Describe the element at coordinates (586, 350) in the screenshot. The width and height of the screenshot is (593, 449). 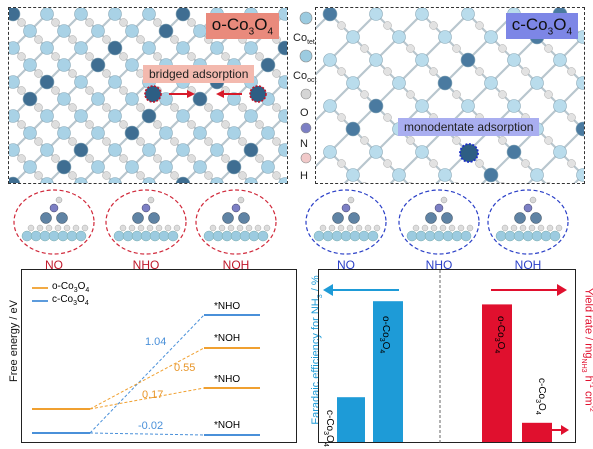
I see `yield-axis-label: Yield rate / mgNH3 h-1 cm-2` at that location.